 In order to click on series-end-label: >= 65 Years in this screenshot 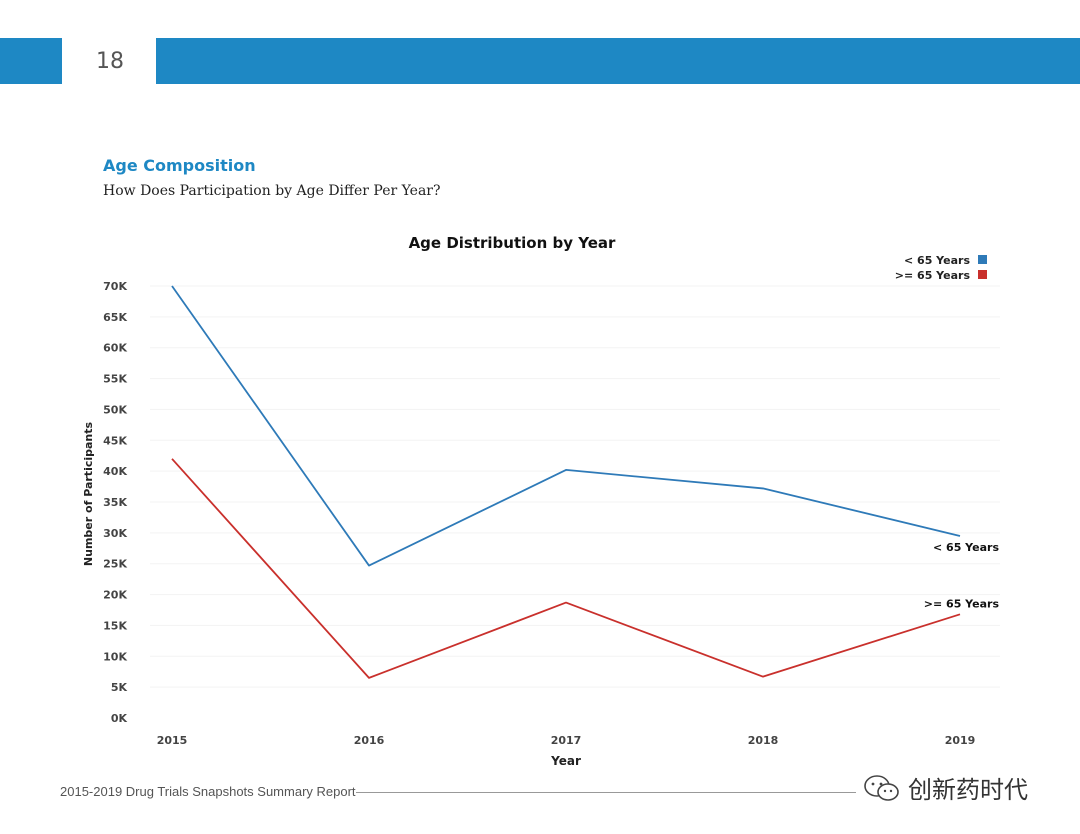, I will do `click(962, 603)`.